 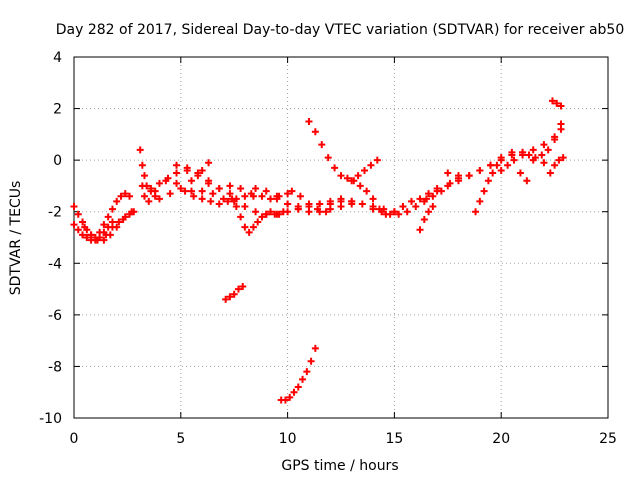 I want to click on series-track-q, so click(x=415, y=196).